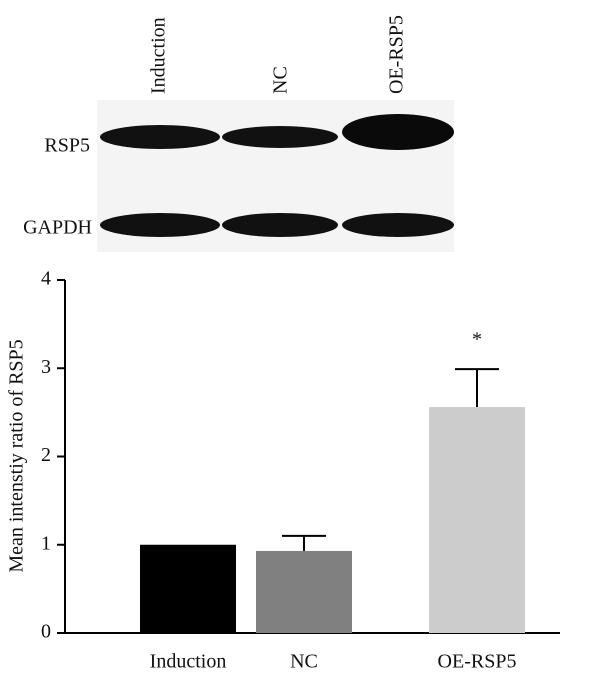 Image resolution: width=600 pixels, height=681 pixels. Describe the element at coordinates (46, 279) in the screenshot. I see `y-tick-label: 4` at that location.